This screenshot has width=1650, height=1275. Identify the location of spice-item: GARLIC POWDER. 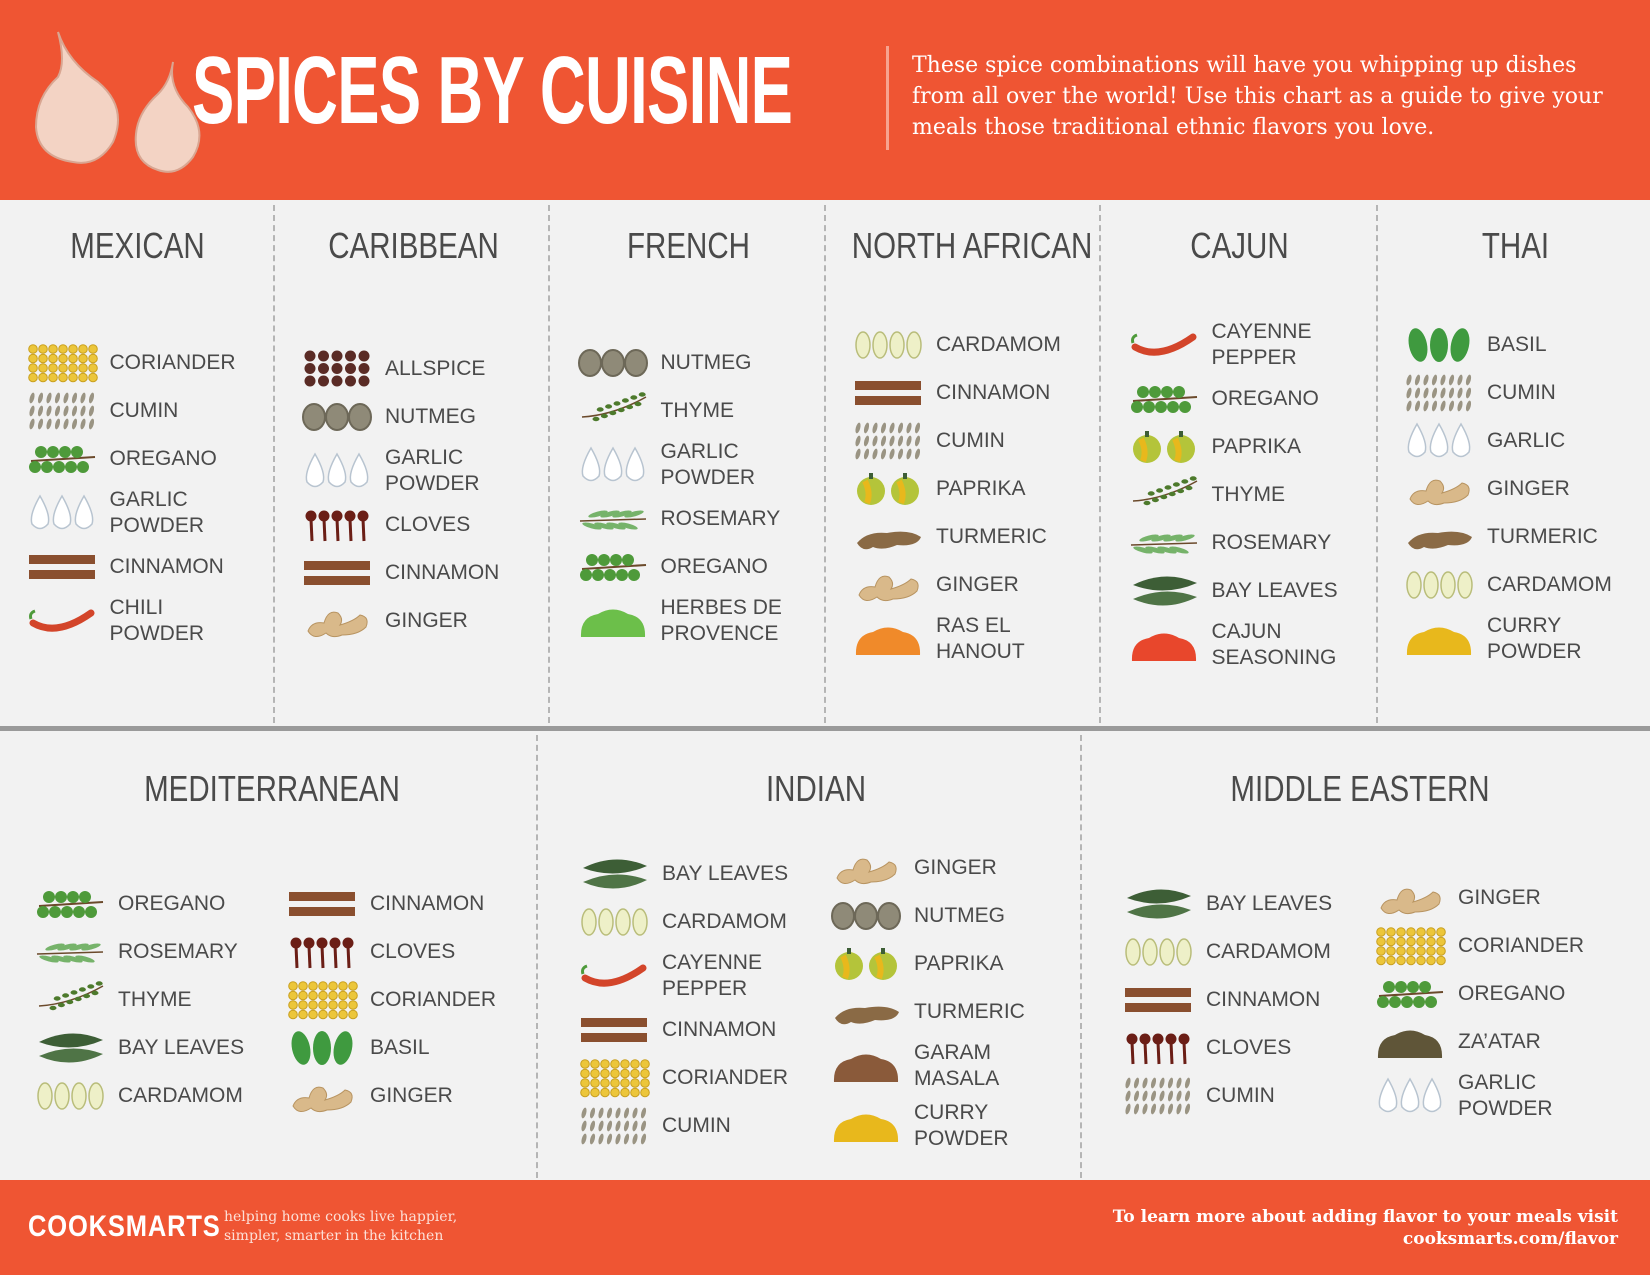
(138, 513).